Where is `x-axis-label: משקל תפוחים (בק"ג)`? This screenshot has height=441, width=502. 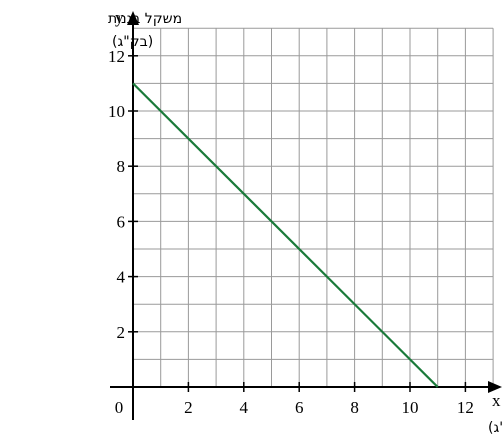 x-axis-label: משקל תפוחים (בק"ג) is located at coordinates (495, 428).